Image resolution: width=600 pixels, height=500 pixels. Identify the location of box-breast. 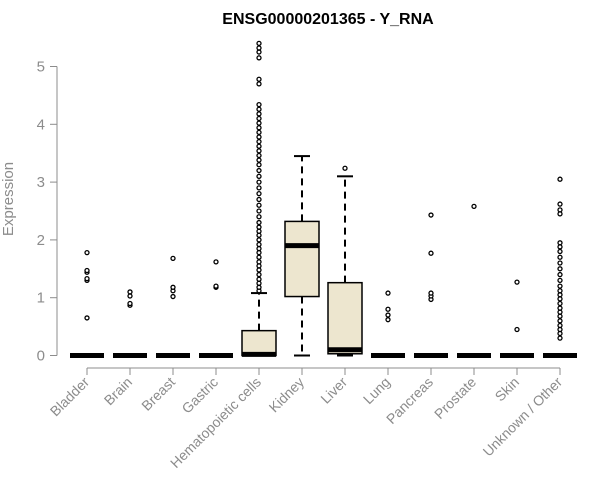
(173, 306).